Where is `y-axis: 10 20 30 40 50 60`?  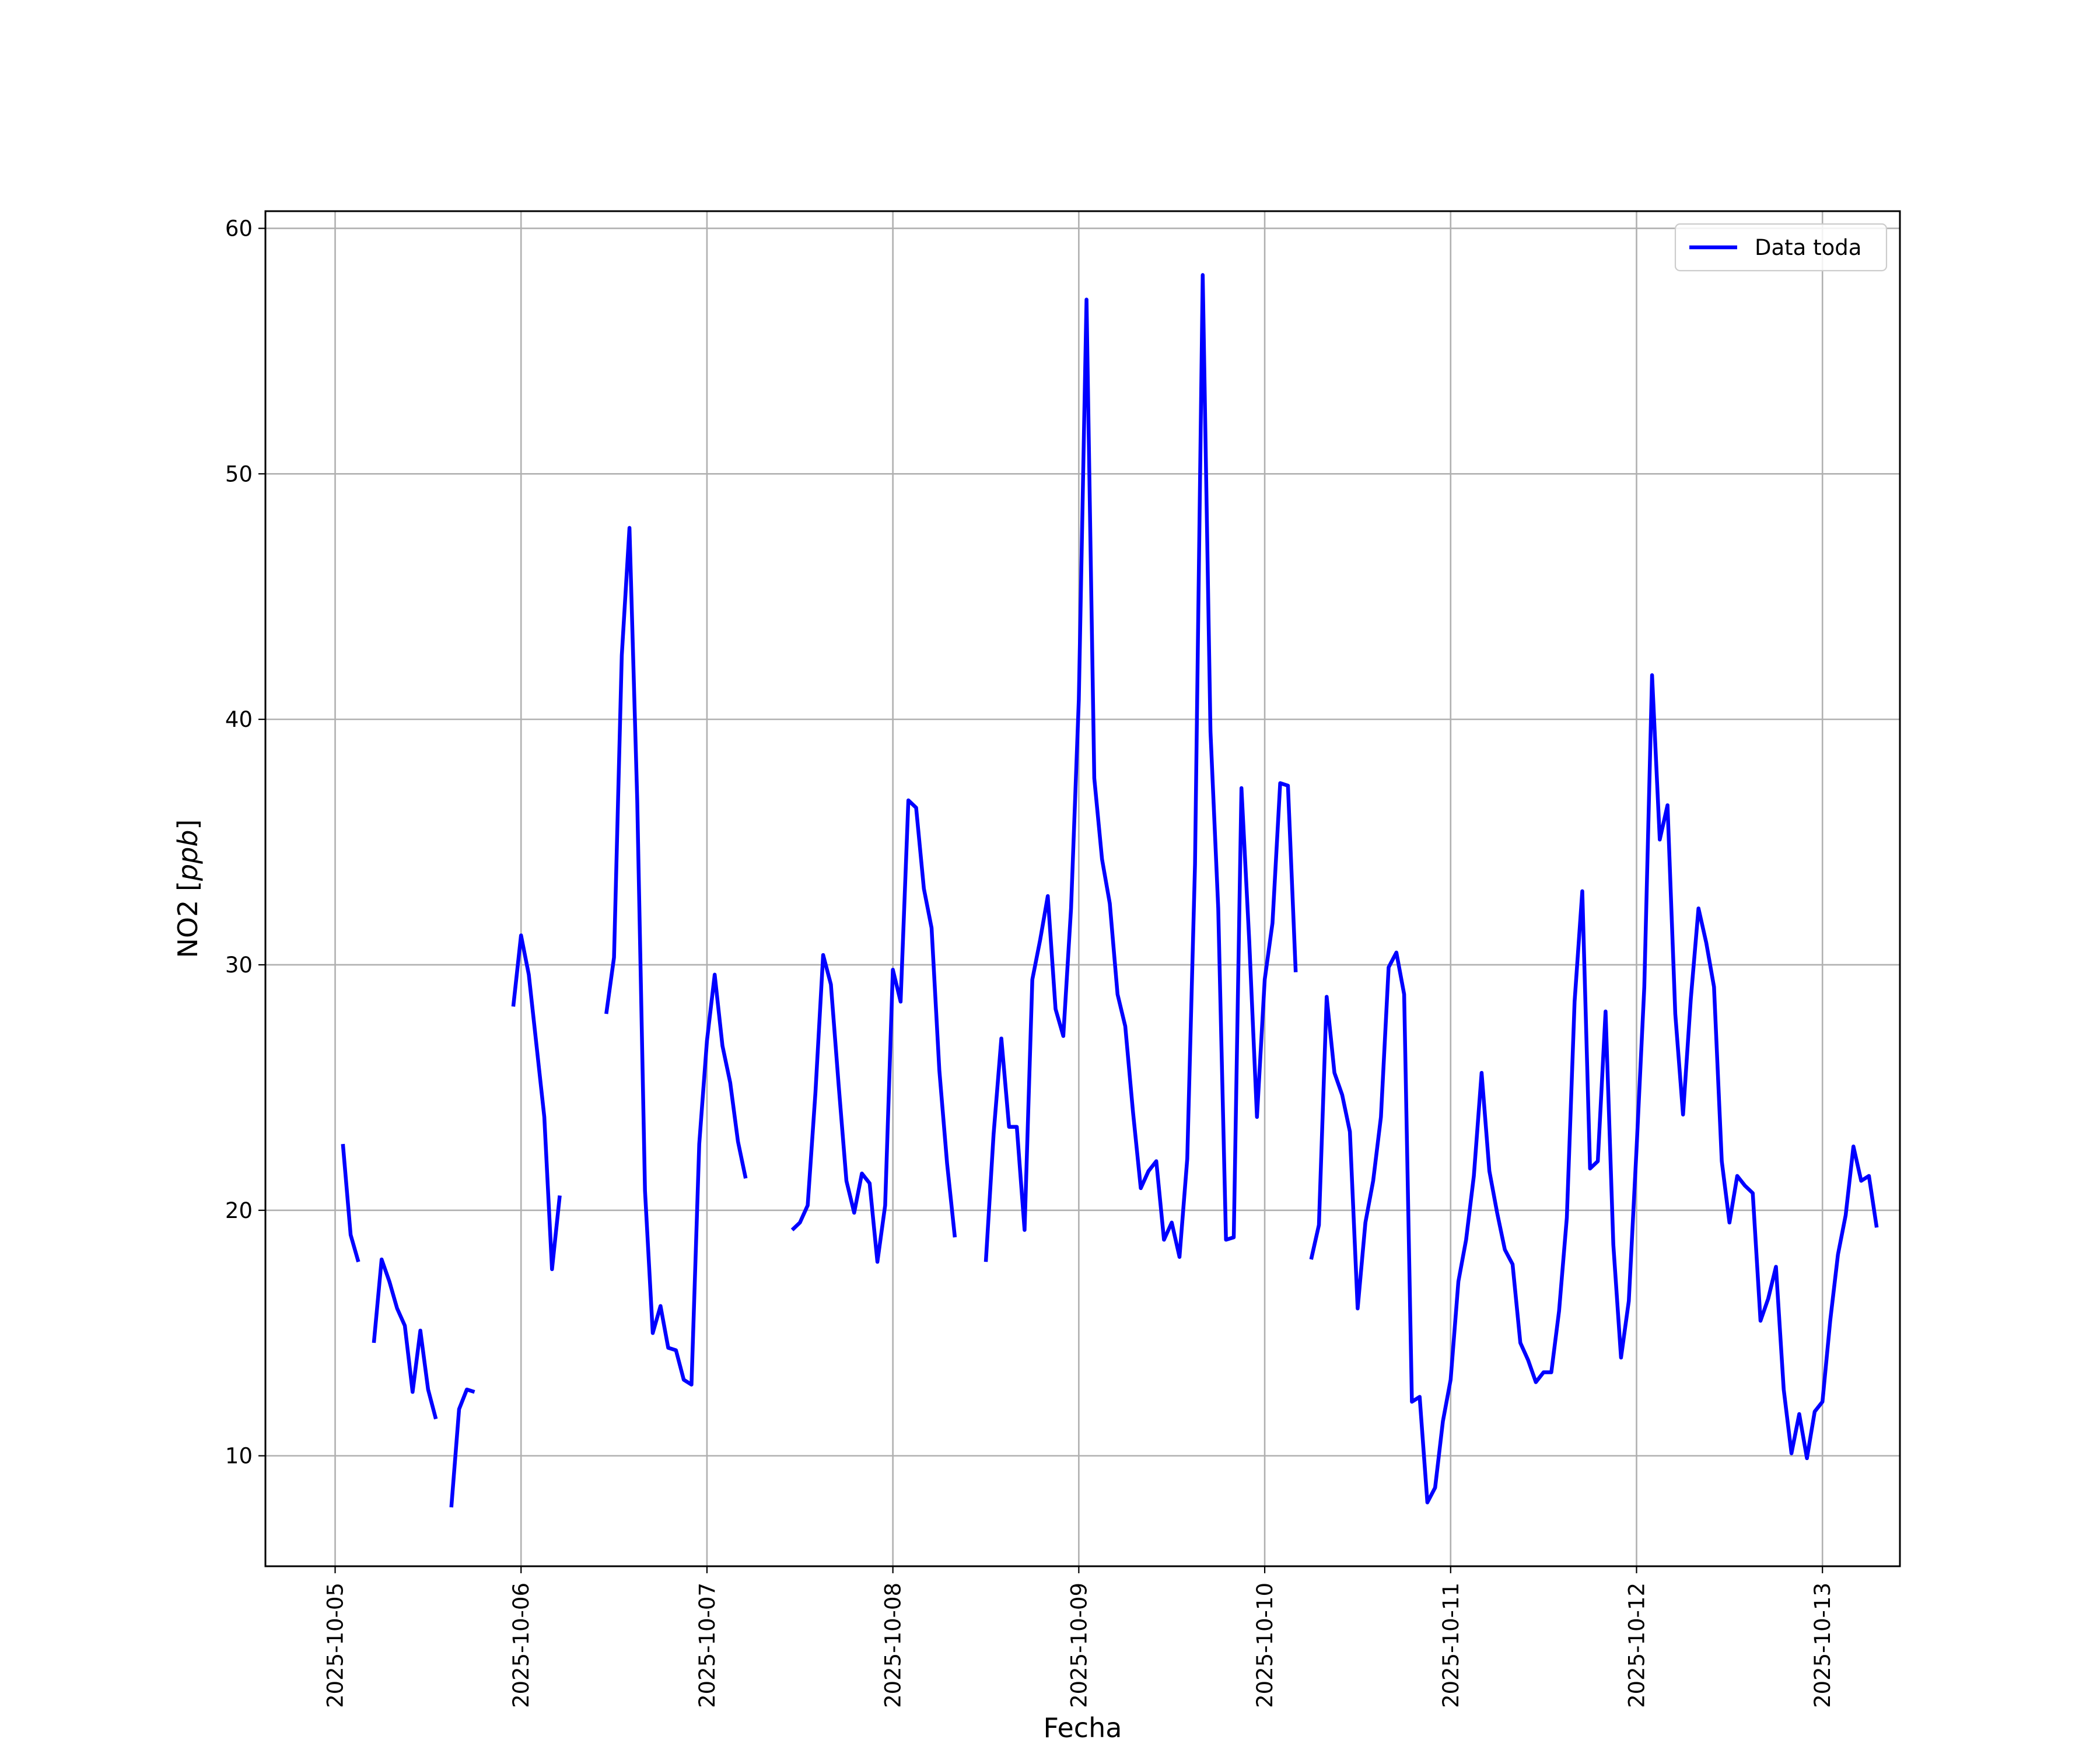 y-axis: 10 20 30 40 50 60 is located at coordinates (245, 842).